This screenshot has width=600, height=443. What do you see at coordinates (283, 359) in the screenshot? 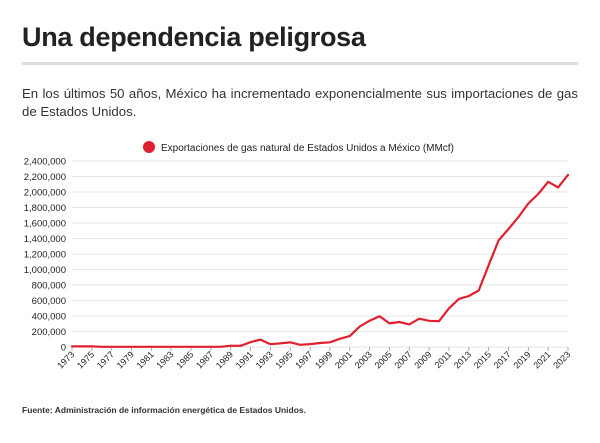
I see `x-tick-label: 1995` at bounding box center [283, 359].